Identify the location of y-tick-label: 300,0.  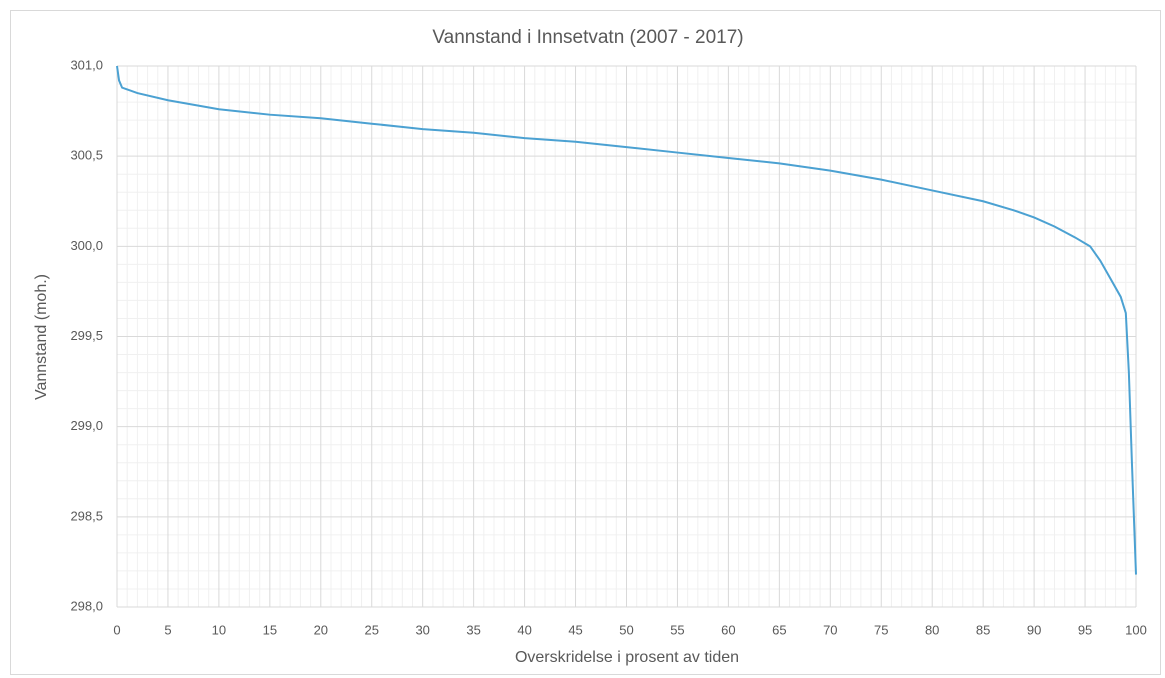
(86, 245).